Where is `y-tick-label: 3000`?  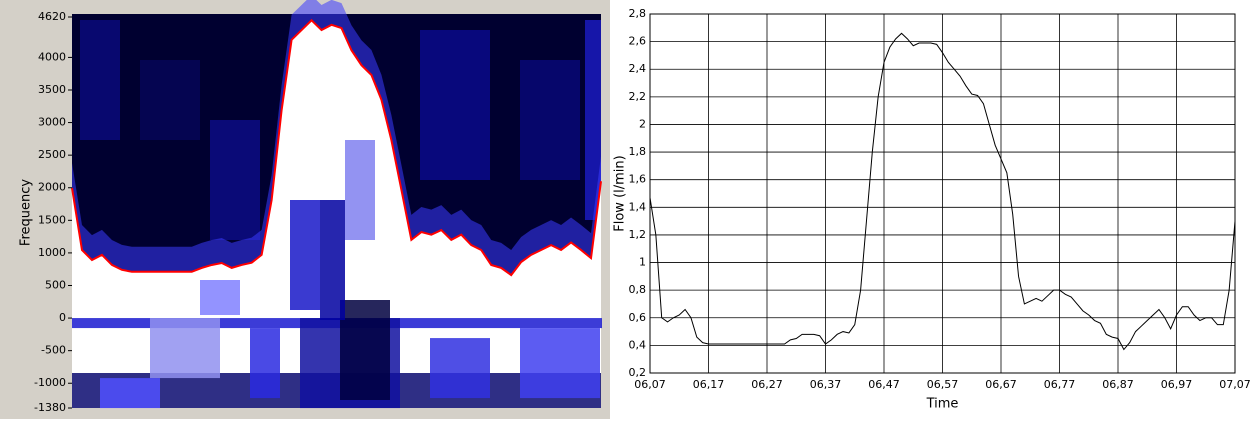
y-tick-label: 3000 is located at coordinates (52, 122).